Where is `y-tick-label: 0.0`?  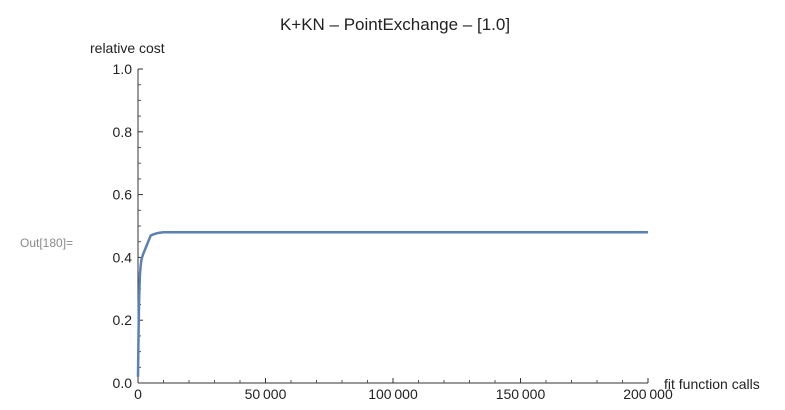 y-tick-label: 0.0 is located at coordinates (123, 383).